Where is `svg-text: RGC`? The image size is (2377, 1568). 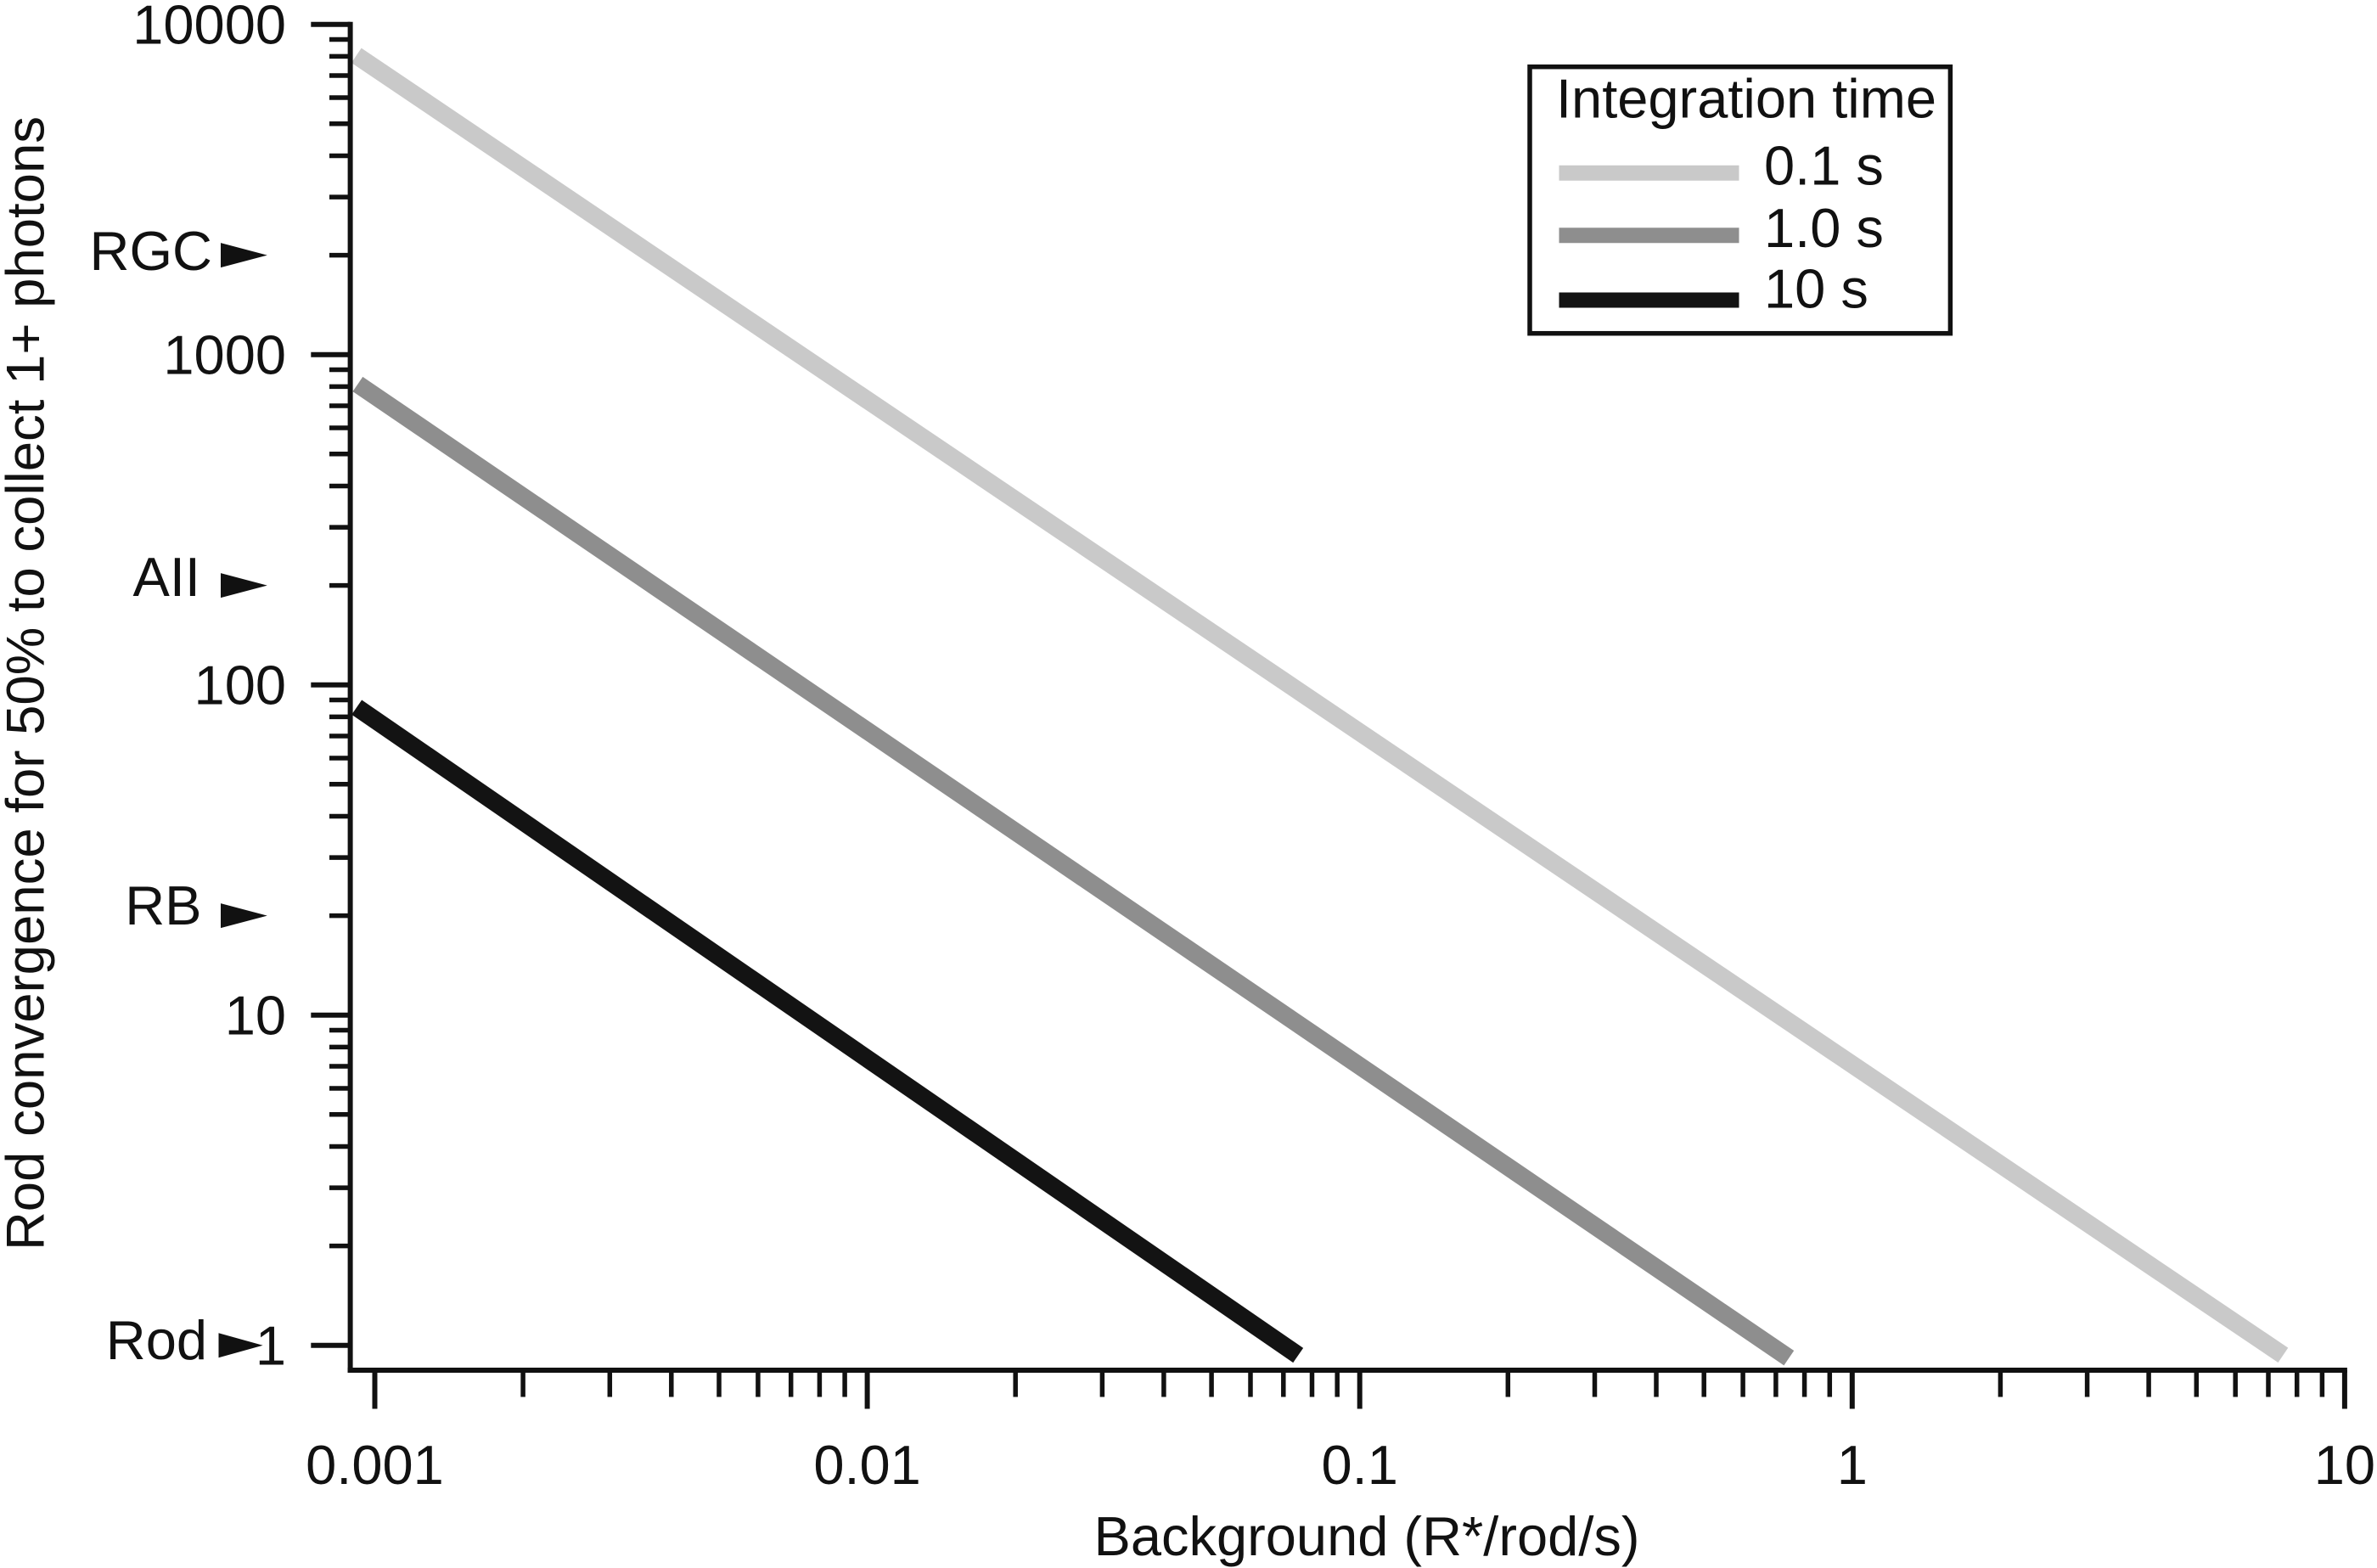 svg-text: RGC is located at coordinates (151, 251).